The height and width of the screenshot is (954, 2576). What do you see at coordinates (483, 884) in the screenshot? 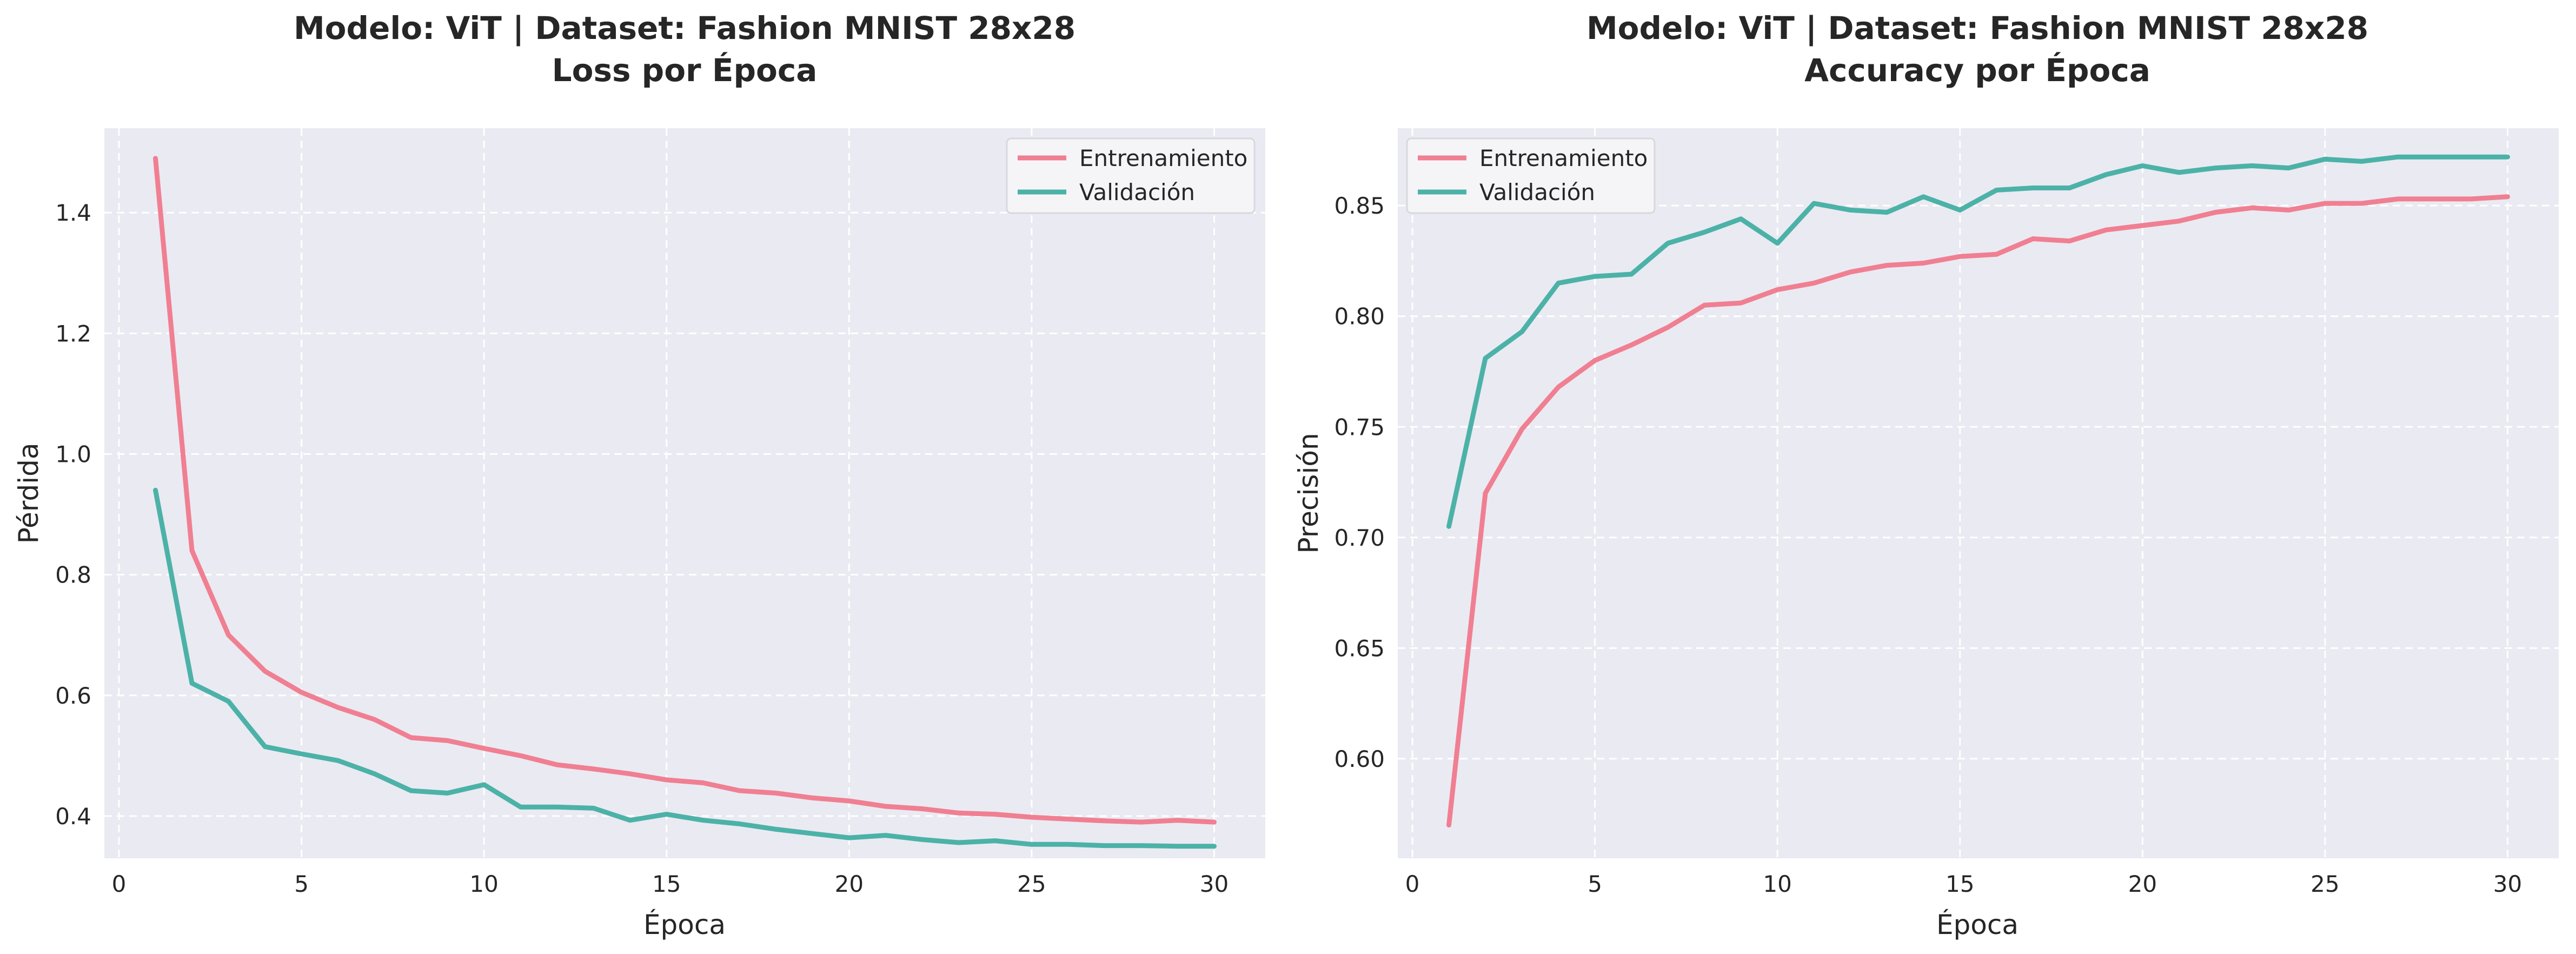
I see `loss-x-tick-label: 10` at bounding box center [483, 884].